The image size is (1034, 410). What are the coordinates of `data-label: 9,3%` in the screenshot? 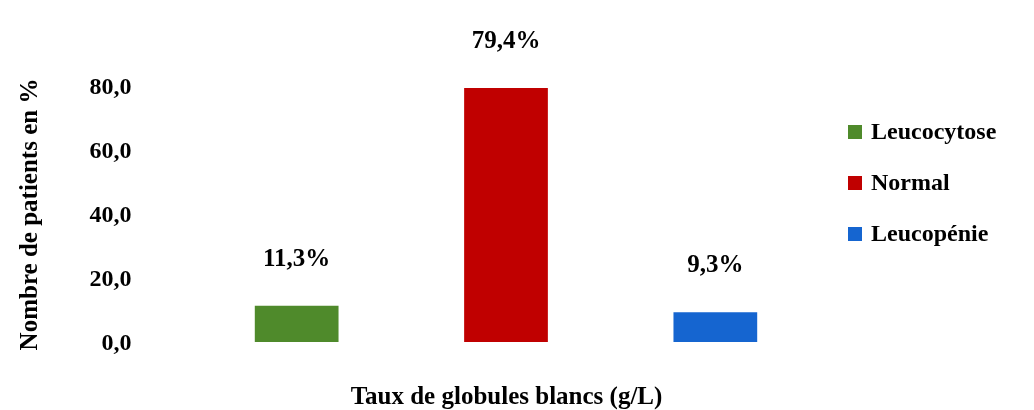 It's located at (715, 264).